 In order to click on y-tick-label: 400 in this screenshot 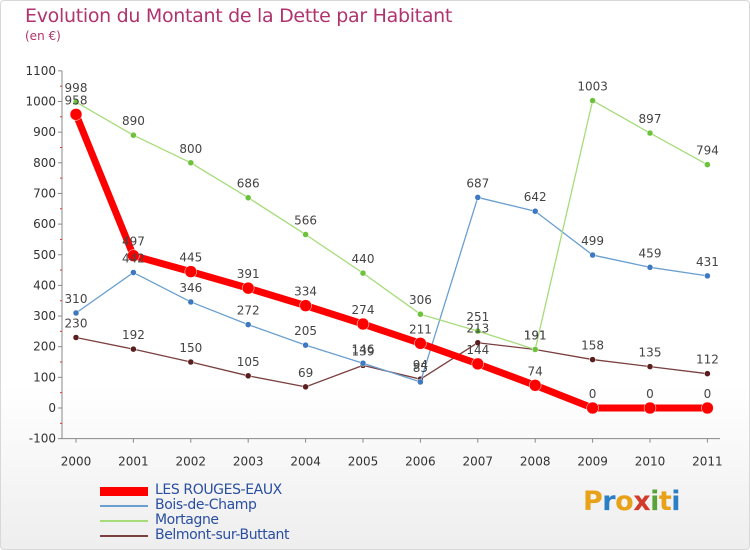, I will do `click(44, 285)`.